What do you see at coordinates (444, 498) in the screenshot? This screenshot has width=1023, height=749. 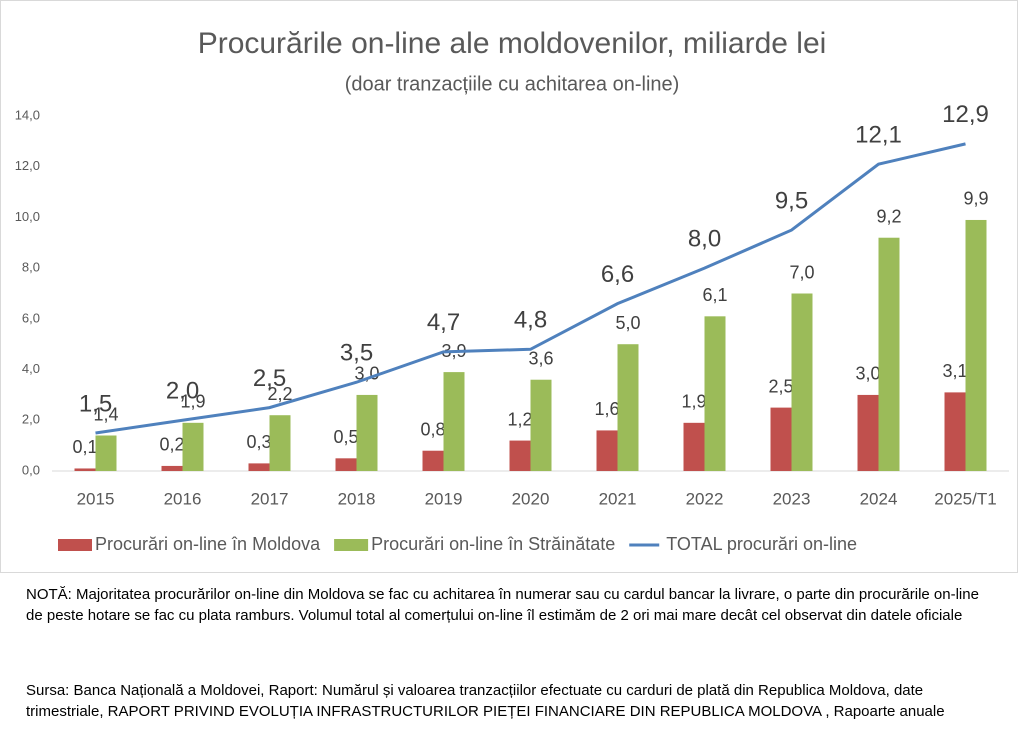 I see `x-tick-label: 2019` at bounding box center [444, 498].